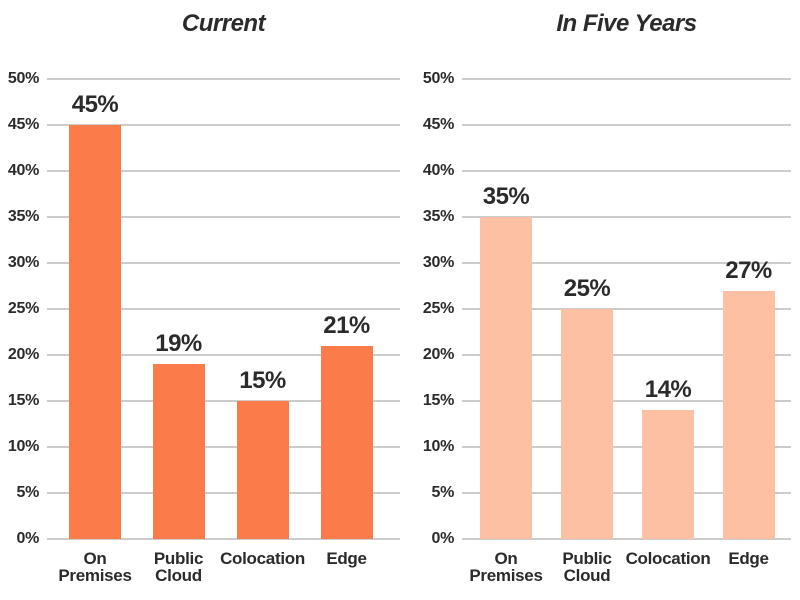 The width and height of the screenshot is (800, 600). I want to click on bar-value-label: 19%, so click(178, 344).